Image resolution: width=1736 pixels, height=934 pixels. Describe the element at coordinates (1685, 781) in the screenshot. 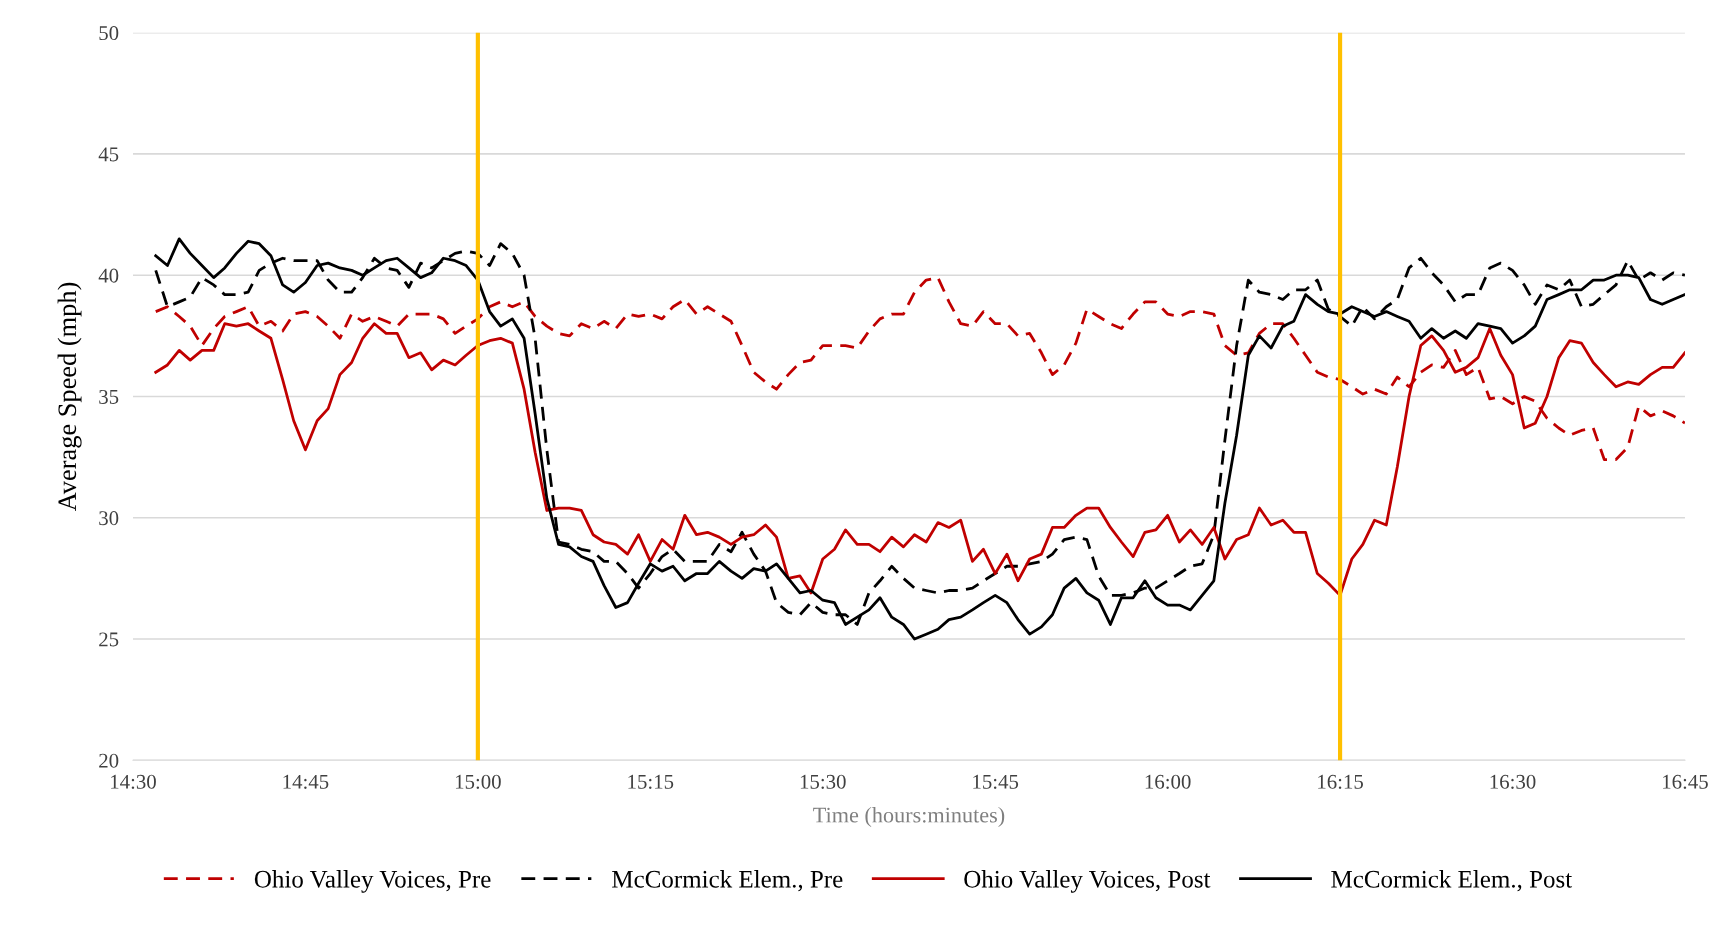

I see `x-tick-label: 16:45` at that location.